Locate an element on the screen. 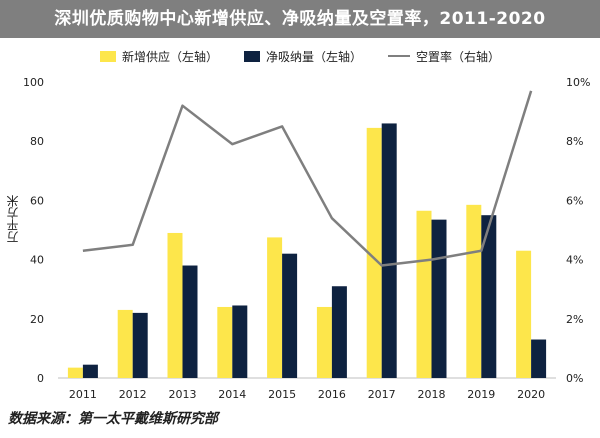  legend-item-absorption: 净吸纳量（左轴） is located at coordinates (302, 56).